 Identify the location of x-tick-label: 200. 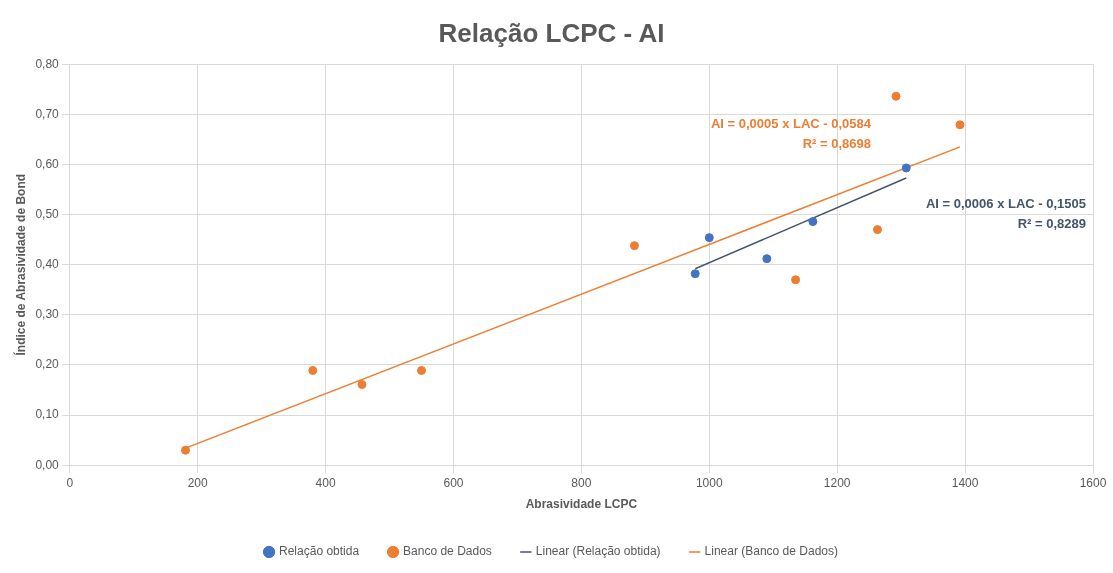
(197, 482).